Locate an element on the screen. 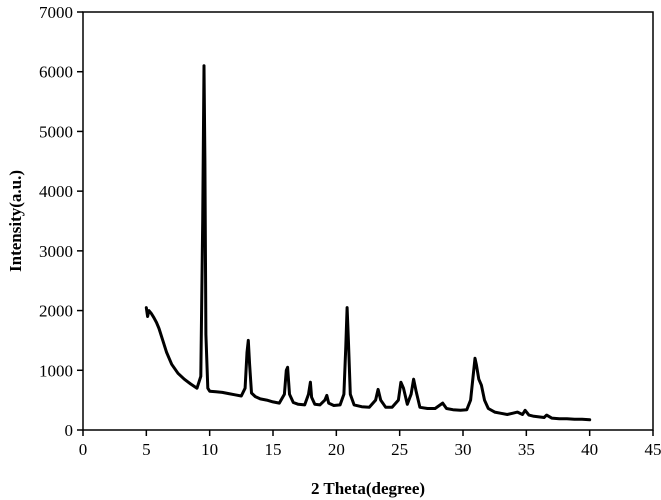 This screenshot has width=661, height=500. x-tick-label-40: 40 is located at coordinates (589, 449).